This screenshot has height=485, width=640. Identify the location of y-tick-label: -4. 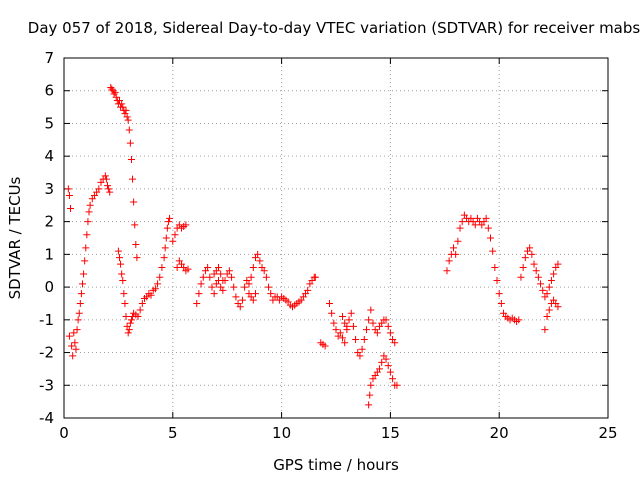
(46, 418).